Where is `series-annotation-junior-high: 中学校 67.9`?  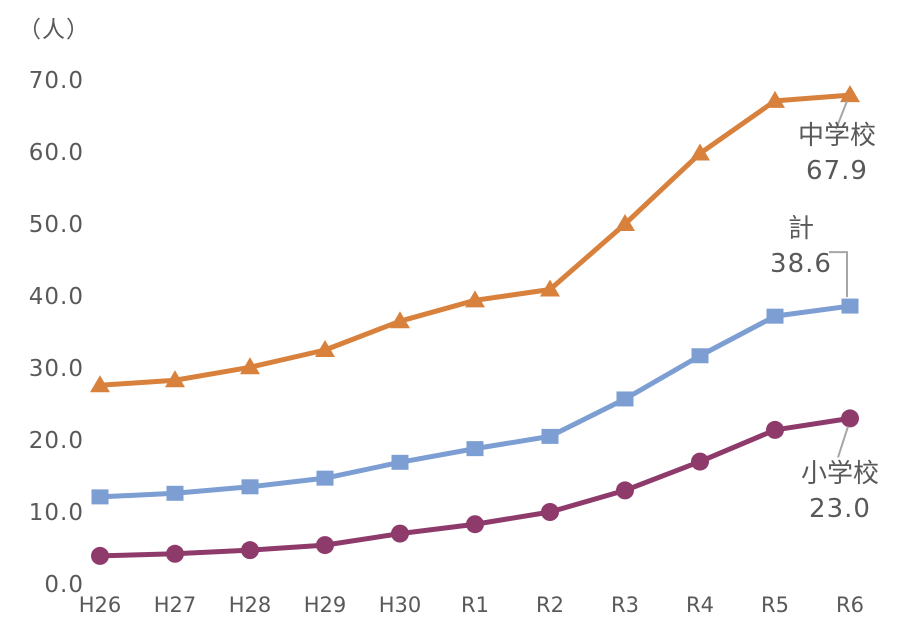
series-annotation-junior-high: 中学校 67.9 is located at coordinates (836, 153).